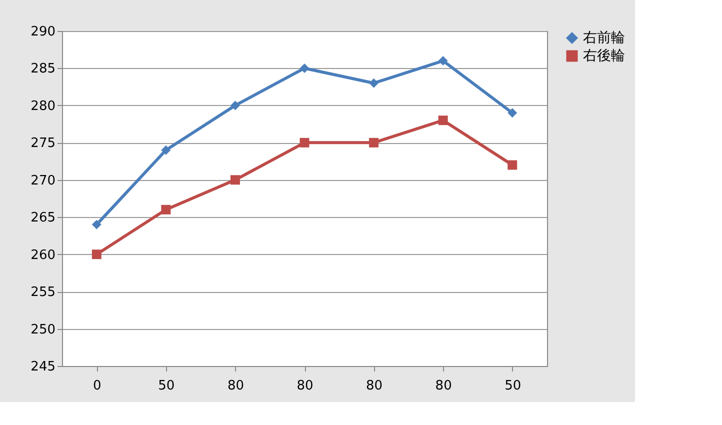 This screenshot has width=722, height=425. I want to click on y-tick-label: 250, so click(43, 330).